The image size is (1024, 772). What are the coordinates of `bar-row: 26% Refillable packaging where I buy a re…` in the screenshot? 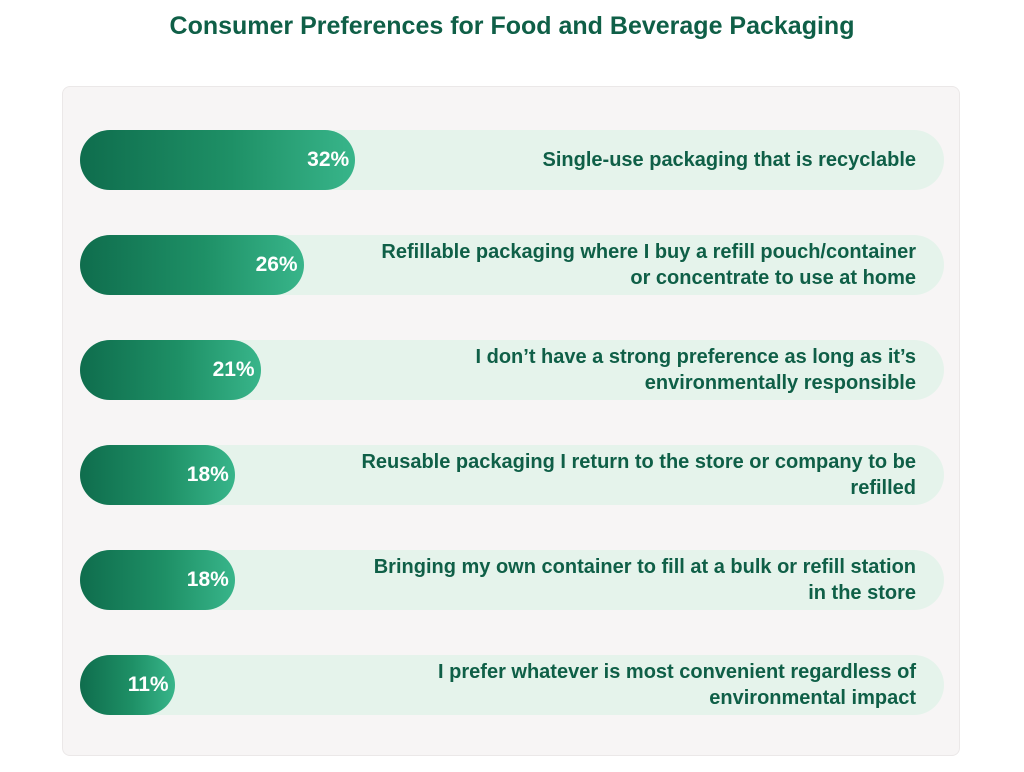 It's located at (512, 265).